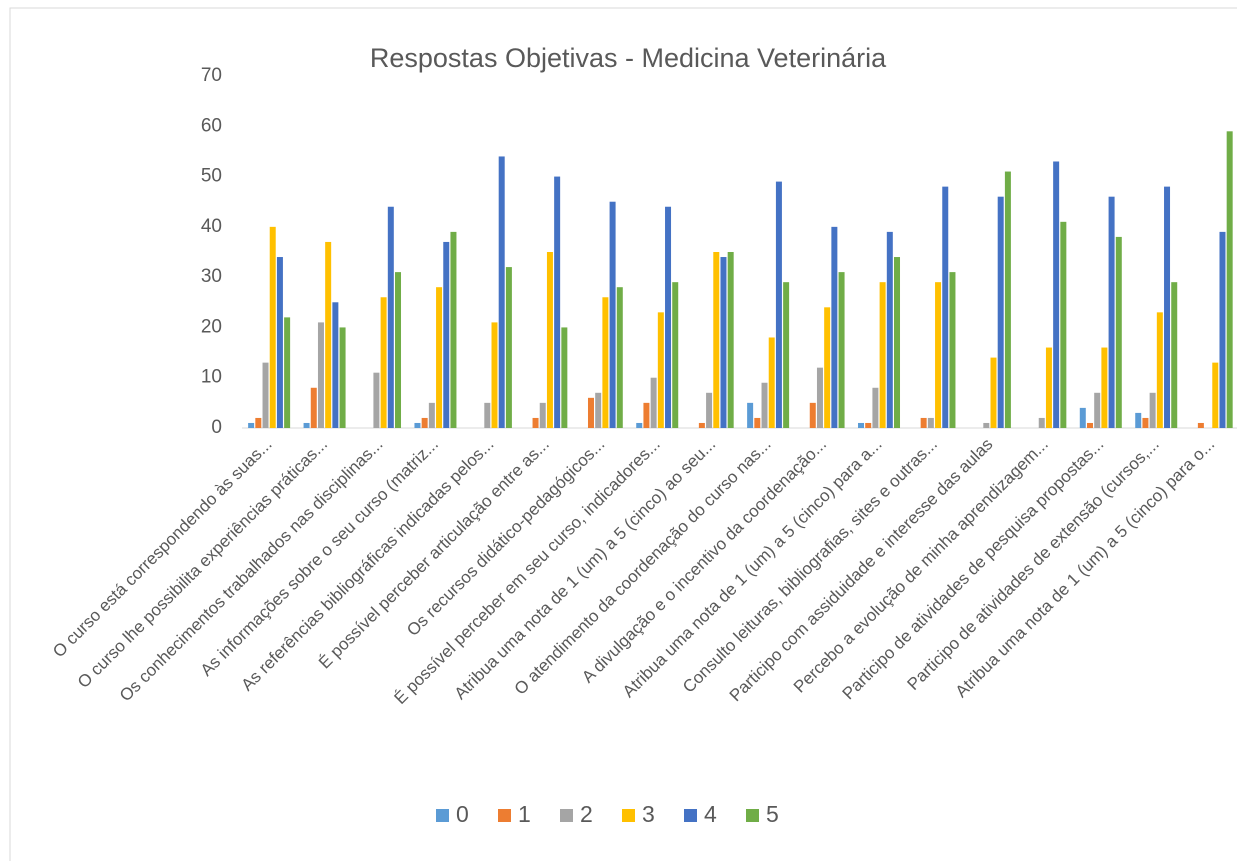 The image size is (1237, 861). What do you see at coordinates (524, 814) in the screenshot?
I see `legend-label: 1` at bounding box center [524, 814].